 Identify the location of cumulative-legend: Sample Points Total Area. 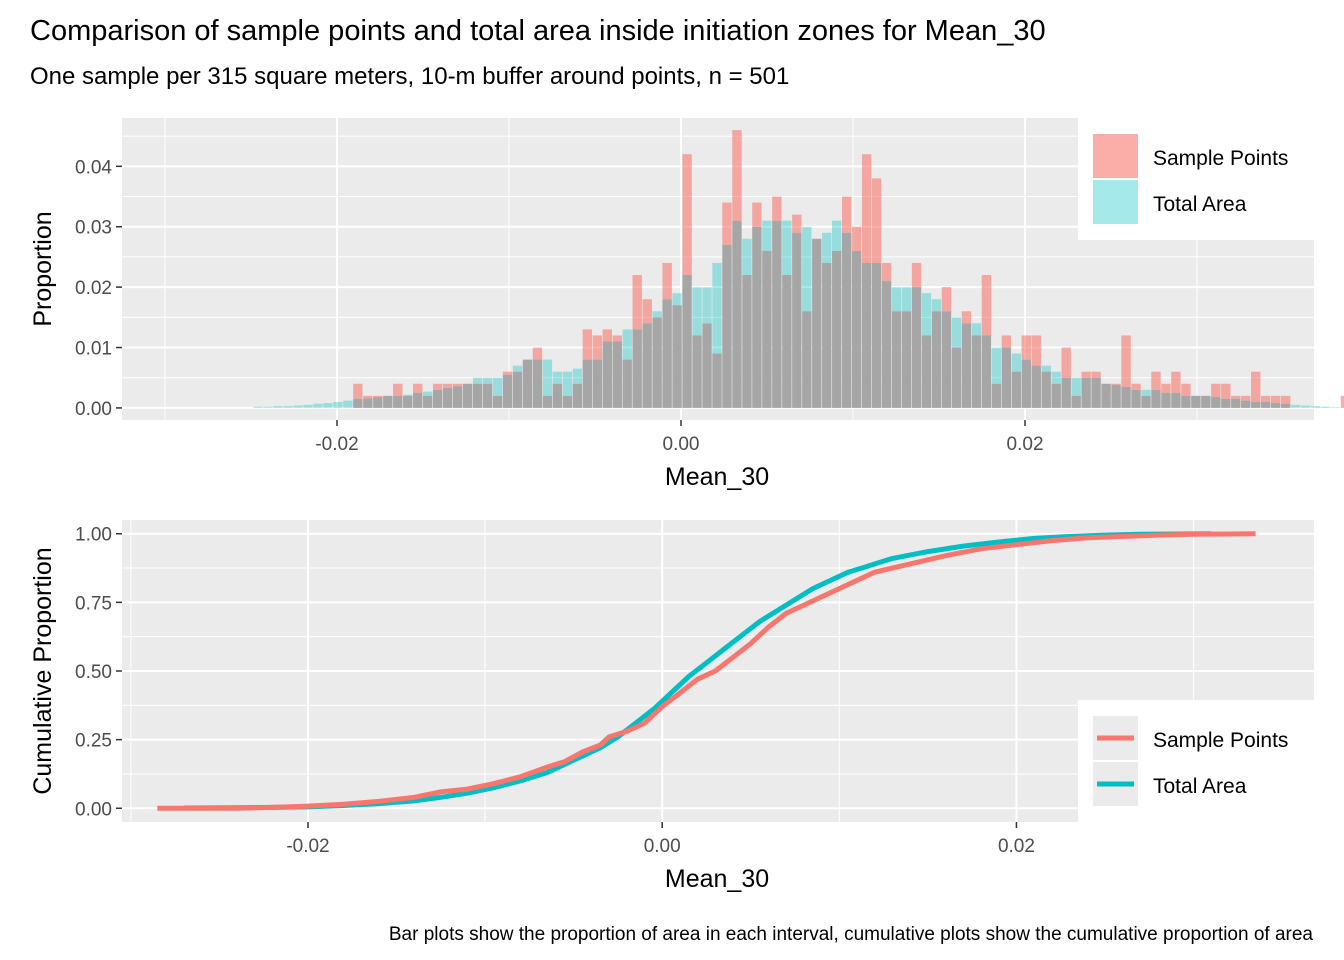
(1196, 761).